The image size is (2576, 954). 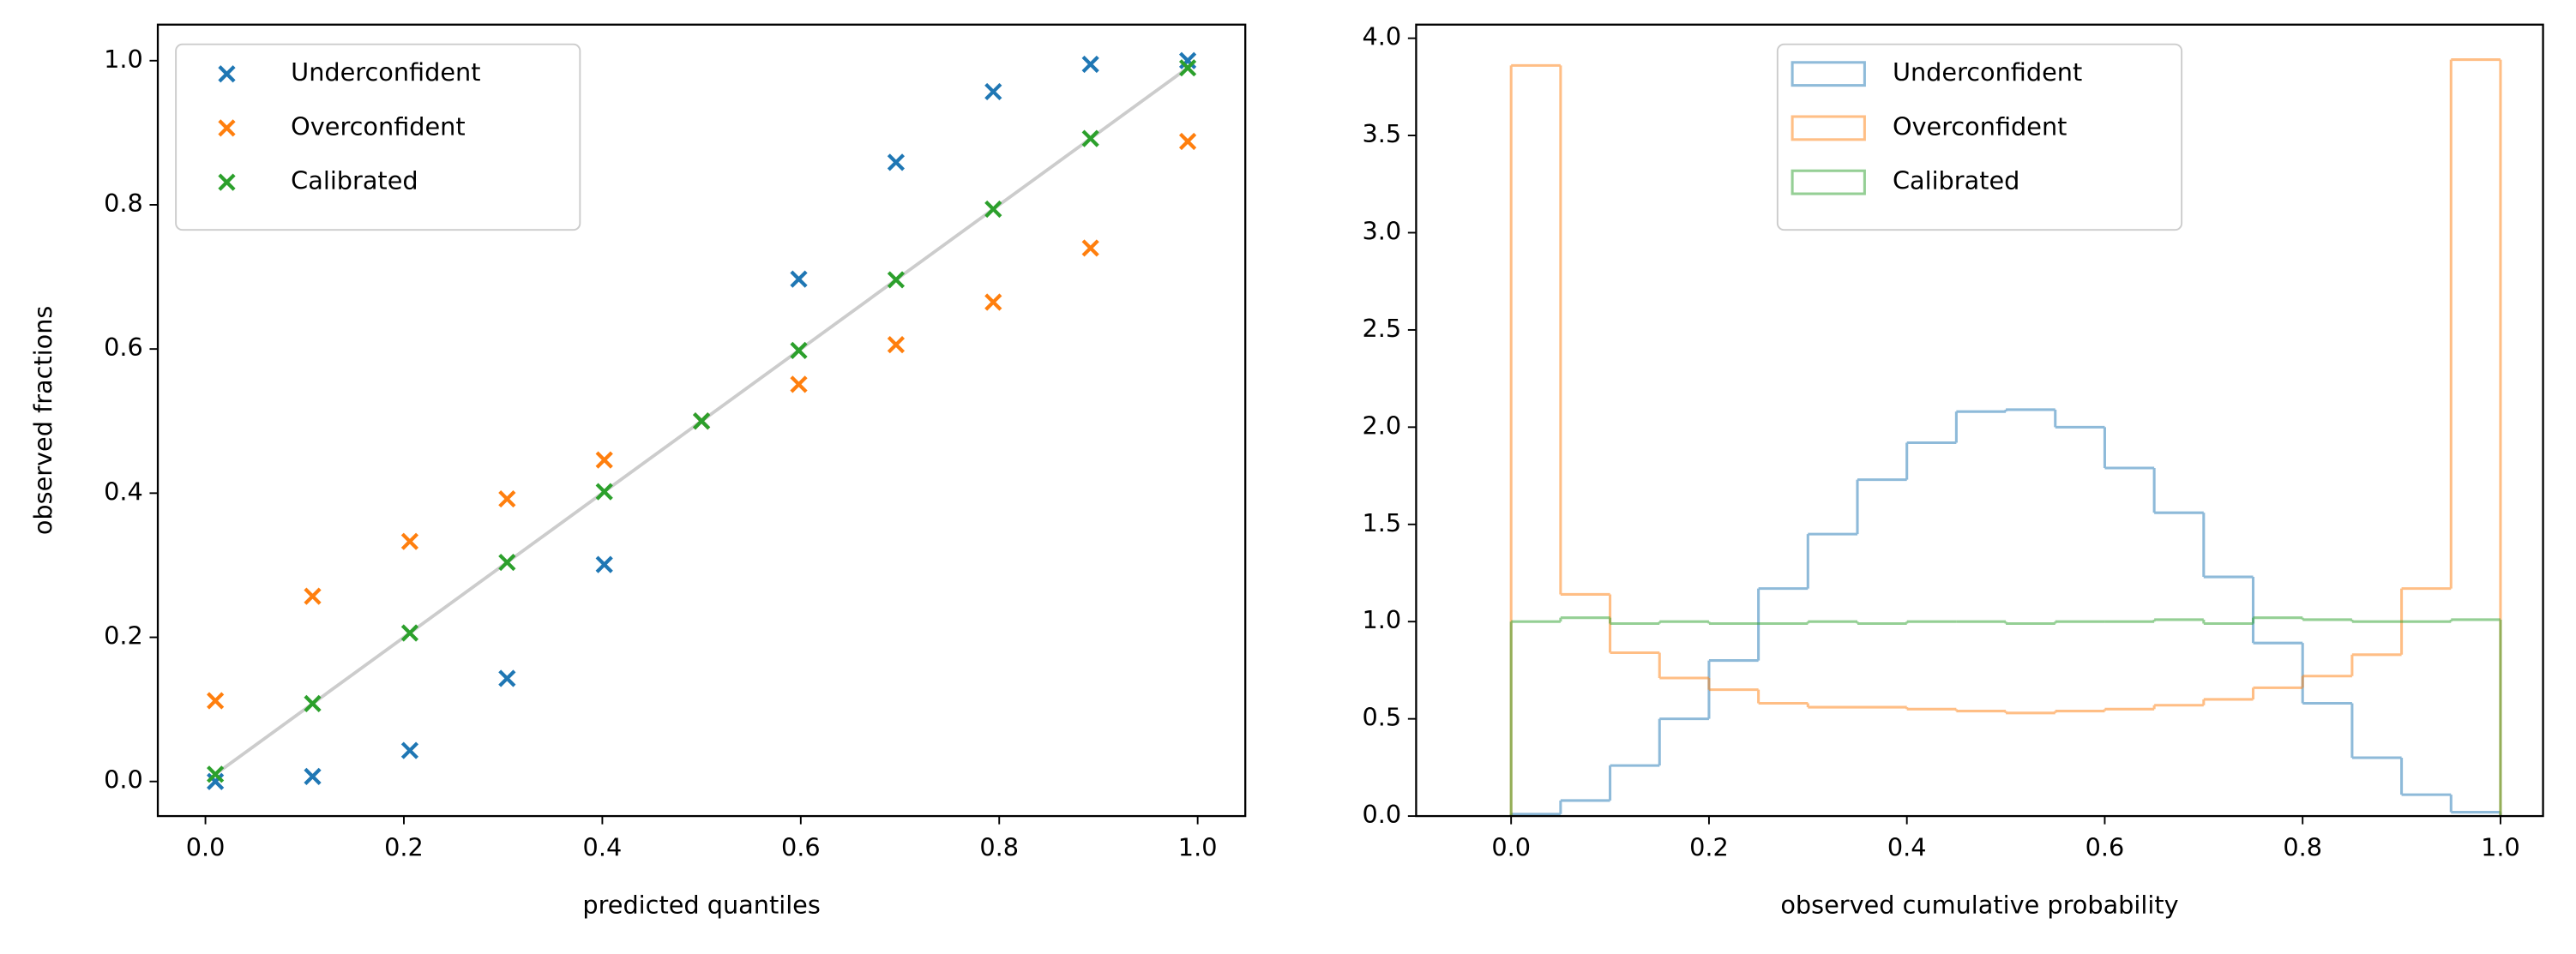 I want to click on x-axis-label: predicted quantiles, so click(x=701, y=904).